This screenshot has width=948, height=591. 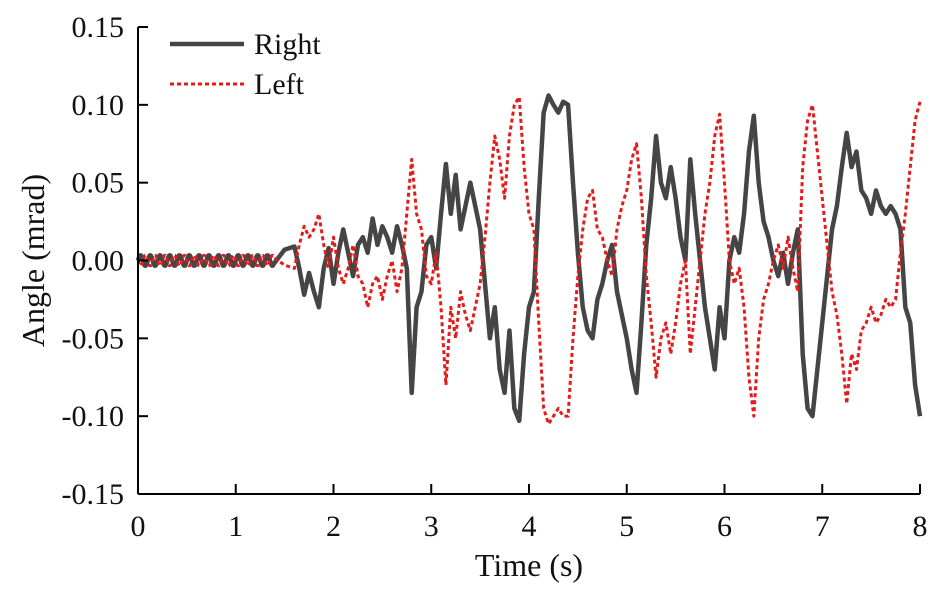 I want to click on y-tick-label: -0.10, so click(x=93, y=416).